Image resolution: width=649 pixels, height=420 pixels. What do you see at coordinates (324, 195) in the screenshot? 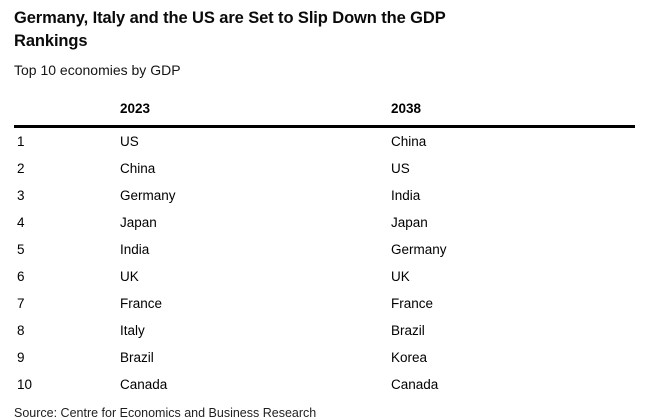
I see `table-row: 3 Germany India` at bounding box center [324, 195].